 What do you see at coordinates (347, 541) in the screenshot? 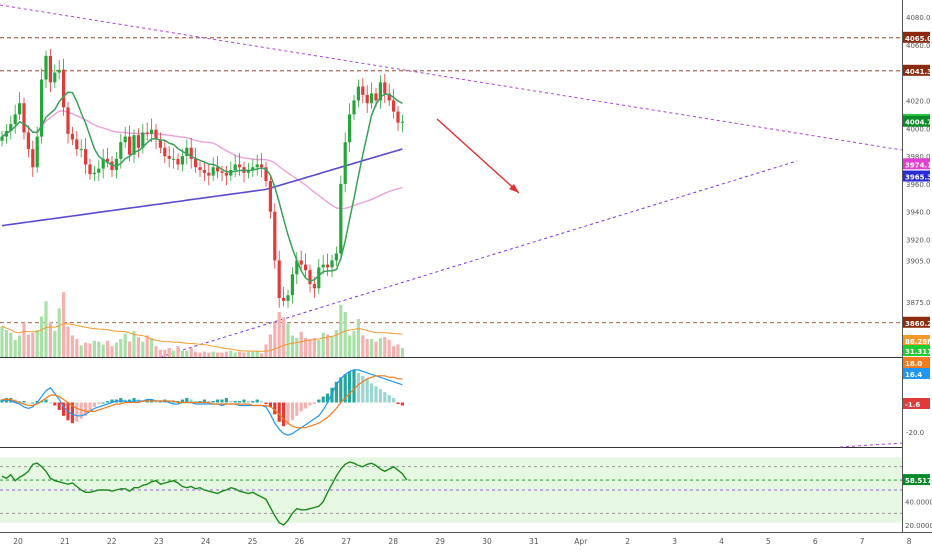
I see `time-tick-label: 27` at bounding box center [347, 541].